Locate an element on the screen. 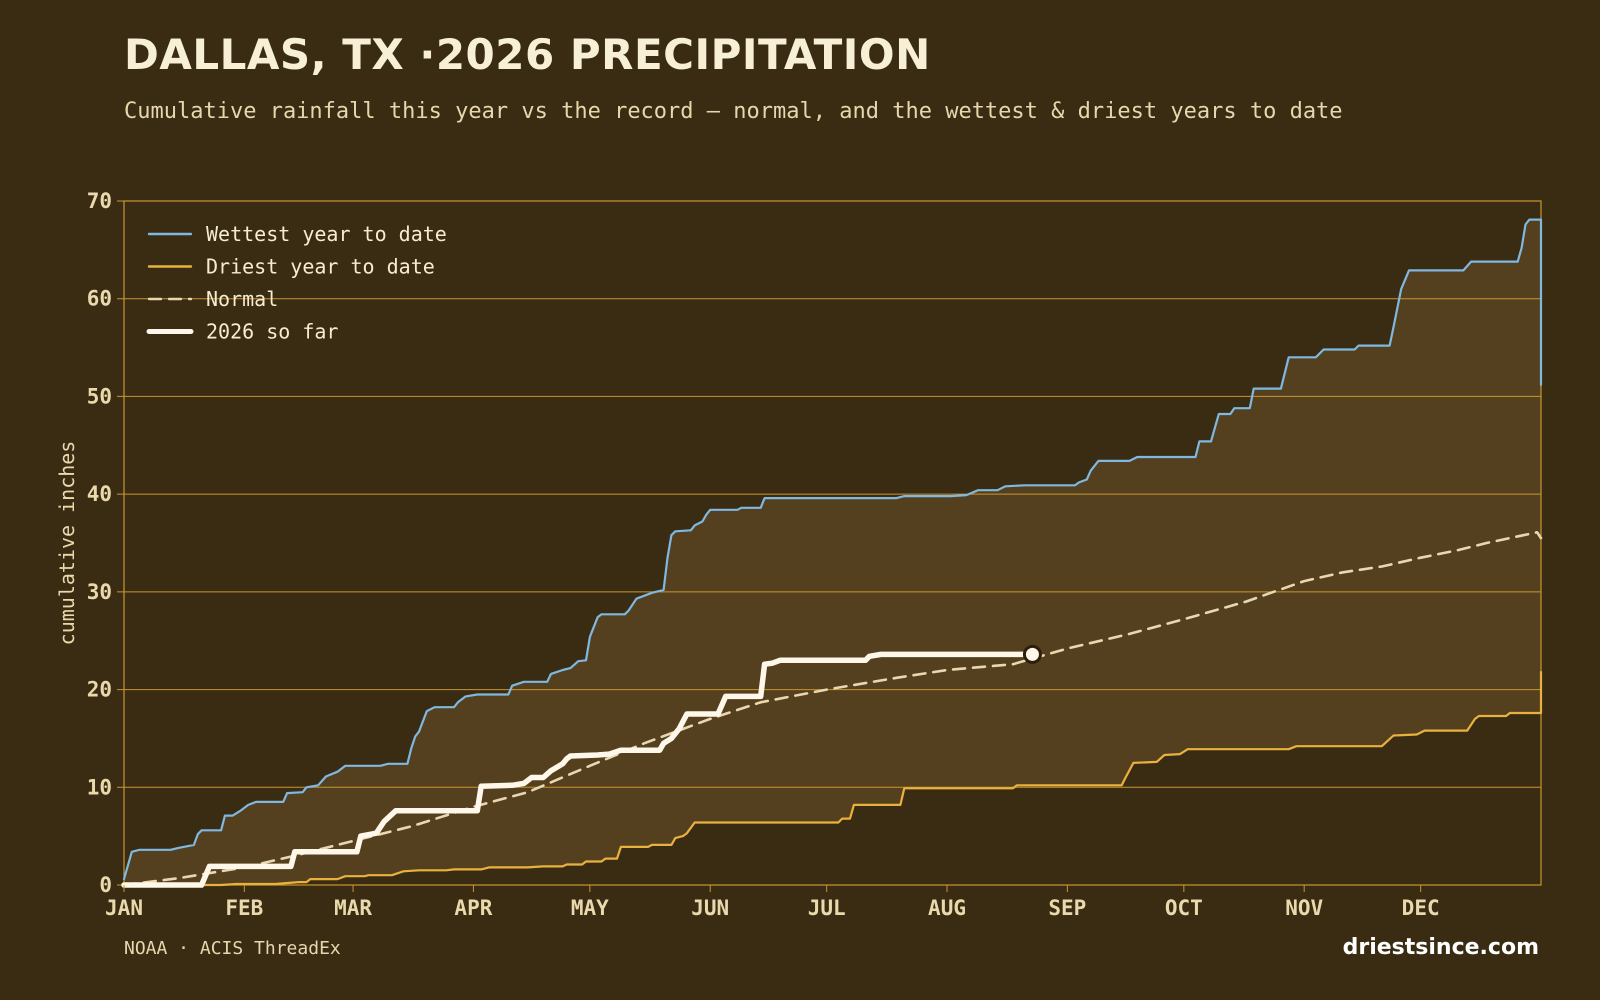 The image size is (1600, 1000). x-tick-label: DEC is located at coordinates (1421, 908).